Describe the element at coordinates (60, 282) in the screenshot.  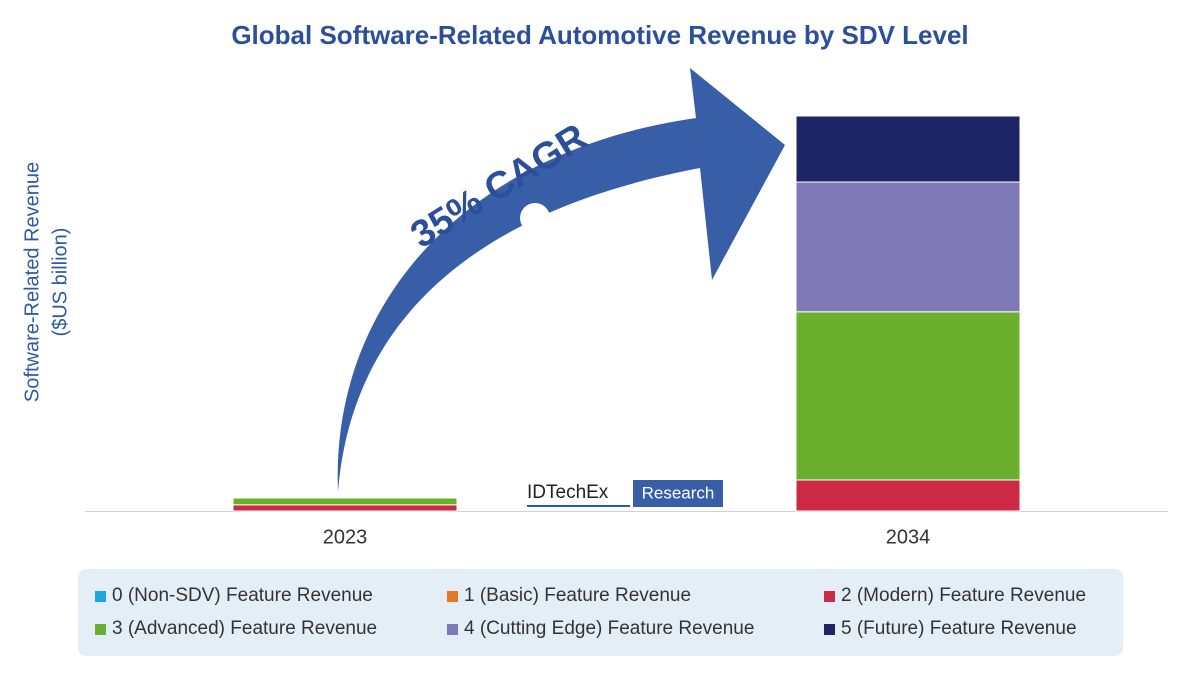
I see `y-axis-title-line: ($US billion)` at that location.